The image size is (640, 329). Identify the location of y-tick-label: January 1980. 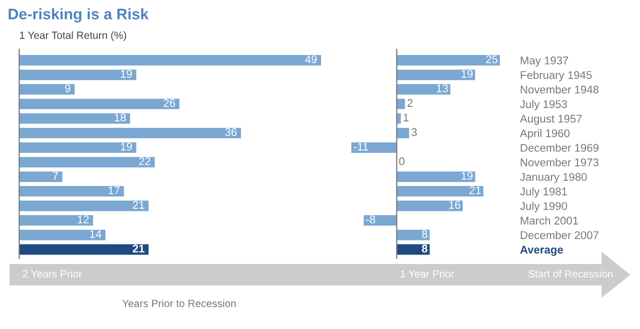
(553, 178).